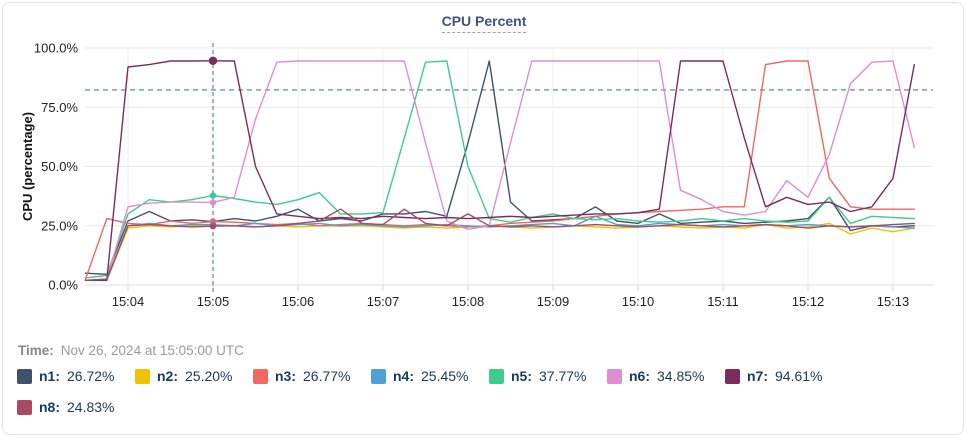 The height and width of the screenshot is (441, 968). I want to click on x-tick-label: 15:12, so click(808, 301).